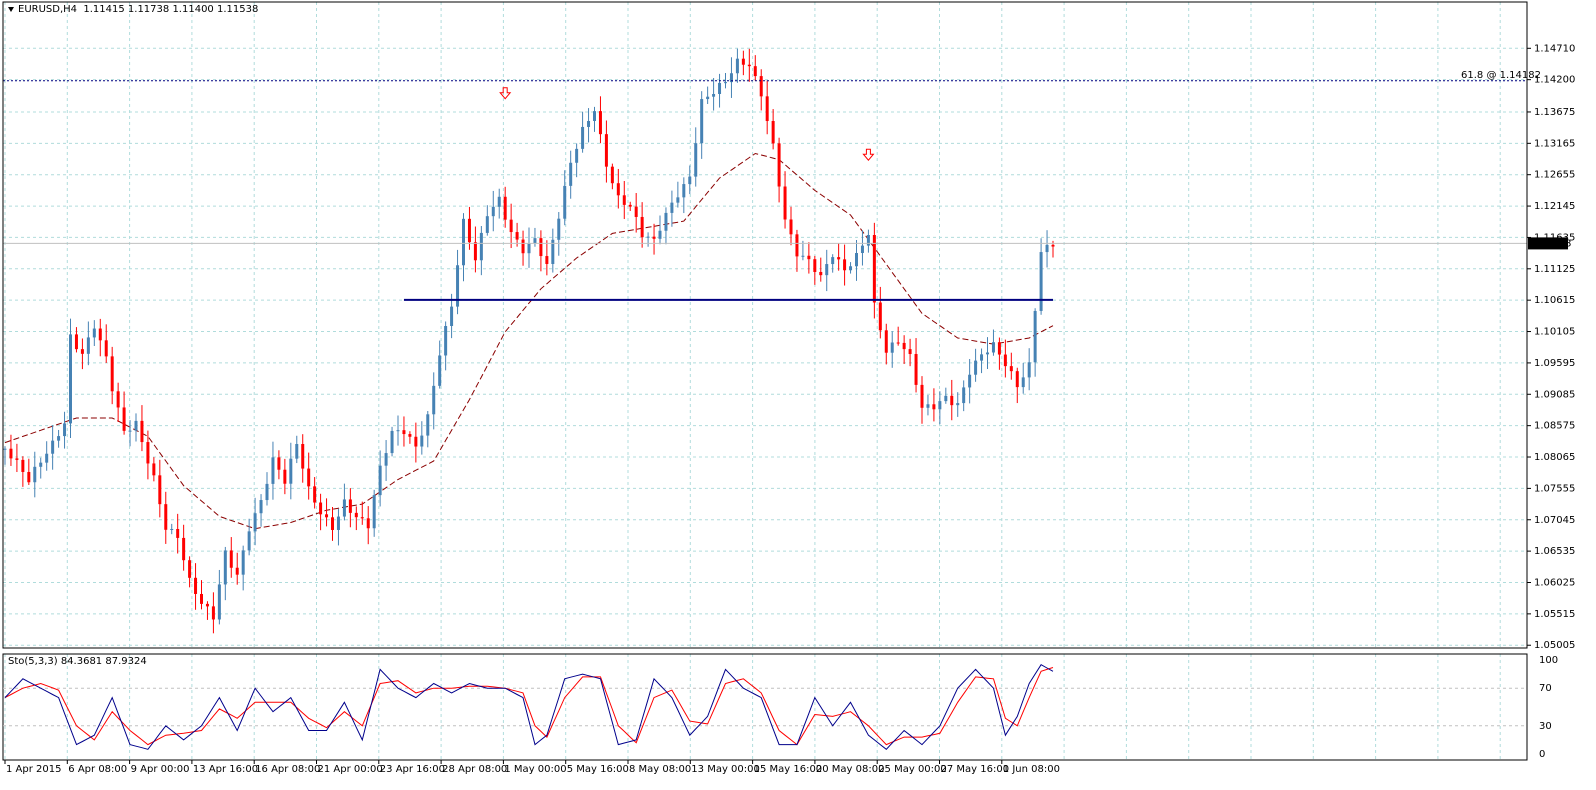 This screenshot has width=1596, height=790. I want to click on y-tick-label: 1.11635, so click(1554, 237).